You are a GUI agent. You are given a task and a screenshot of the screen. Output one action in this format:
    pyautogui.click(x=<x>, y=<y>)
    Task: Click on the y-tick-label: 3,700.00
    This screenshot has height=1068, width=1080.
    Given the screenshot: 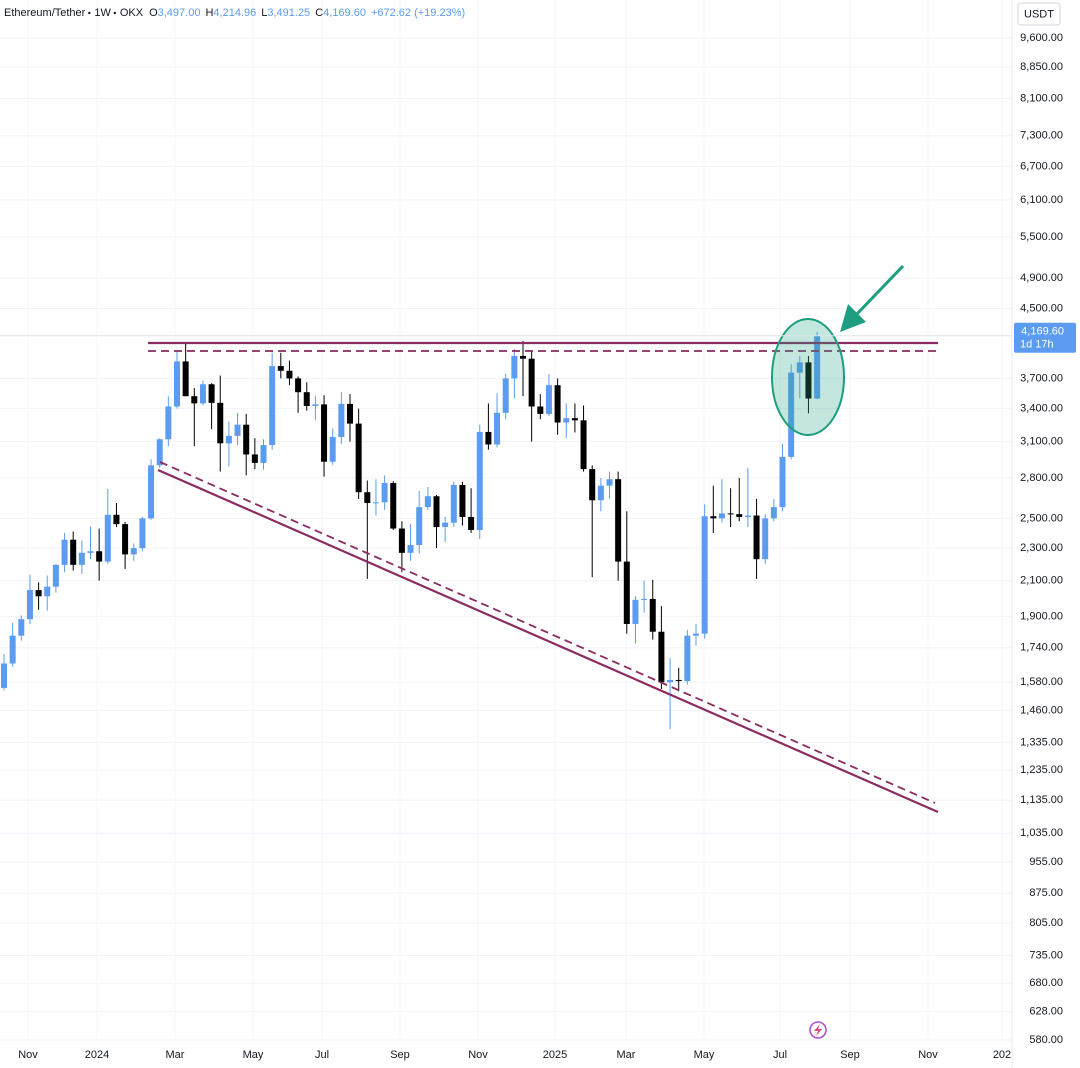 What is the action you would take?
    pyautogui.click(x=1041, y=378)
    